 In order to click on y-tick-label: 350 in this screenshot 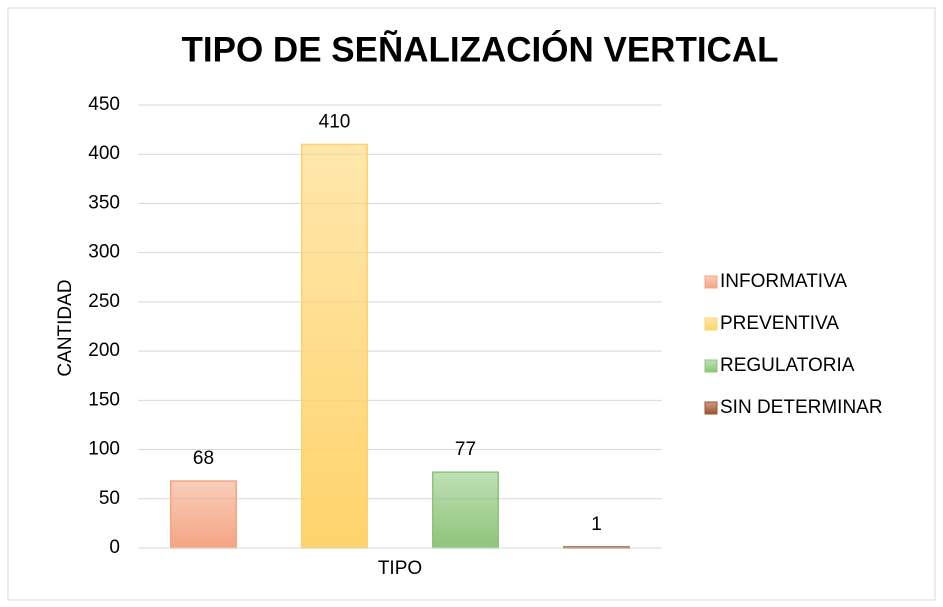, I will do `click(104, 202)`.